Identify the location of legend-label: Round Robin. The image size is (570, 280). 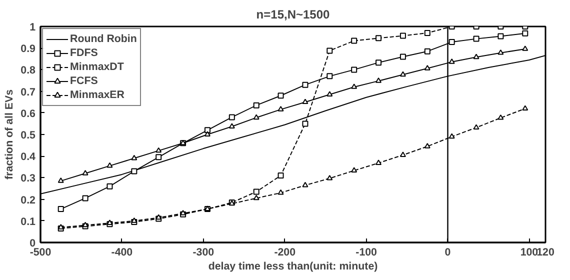
(103, 39).